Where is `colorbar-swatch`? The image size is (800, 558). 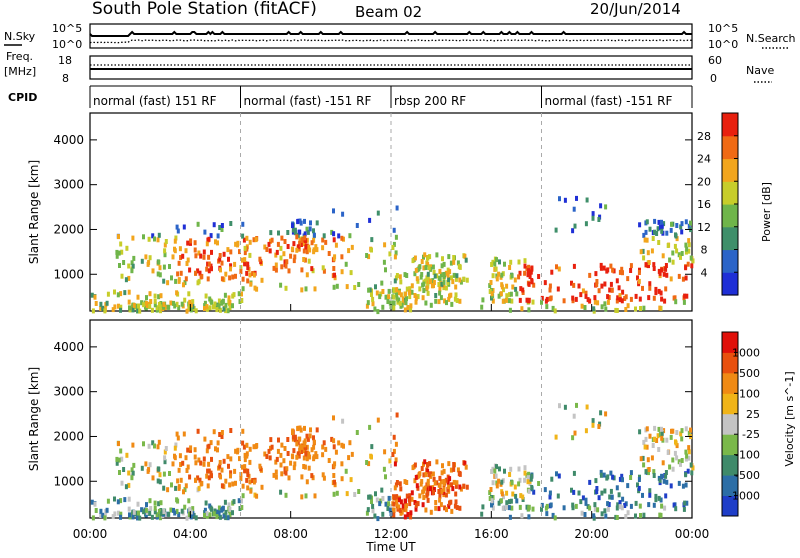
colorbar-swatch is located at coordinates (730, 465).